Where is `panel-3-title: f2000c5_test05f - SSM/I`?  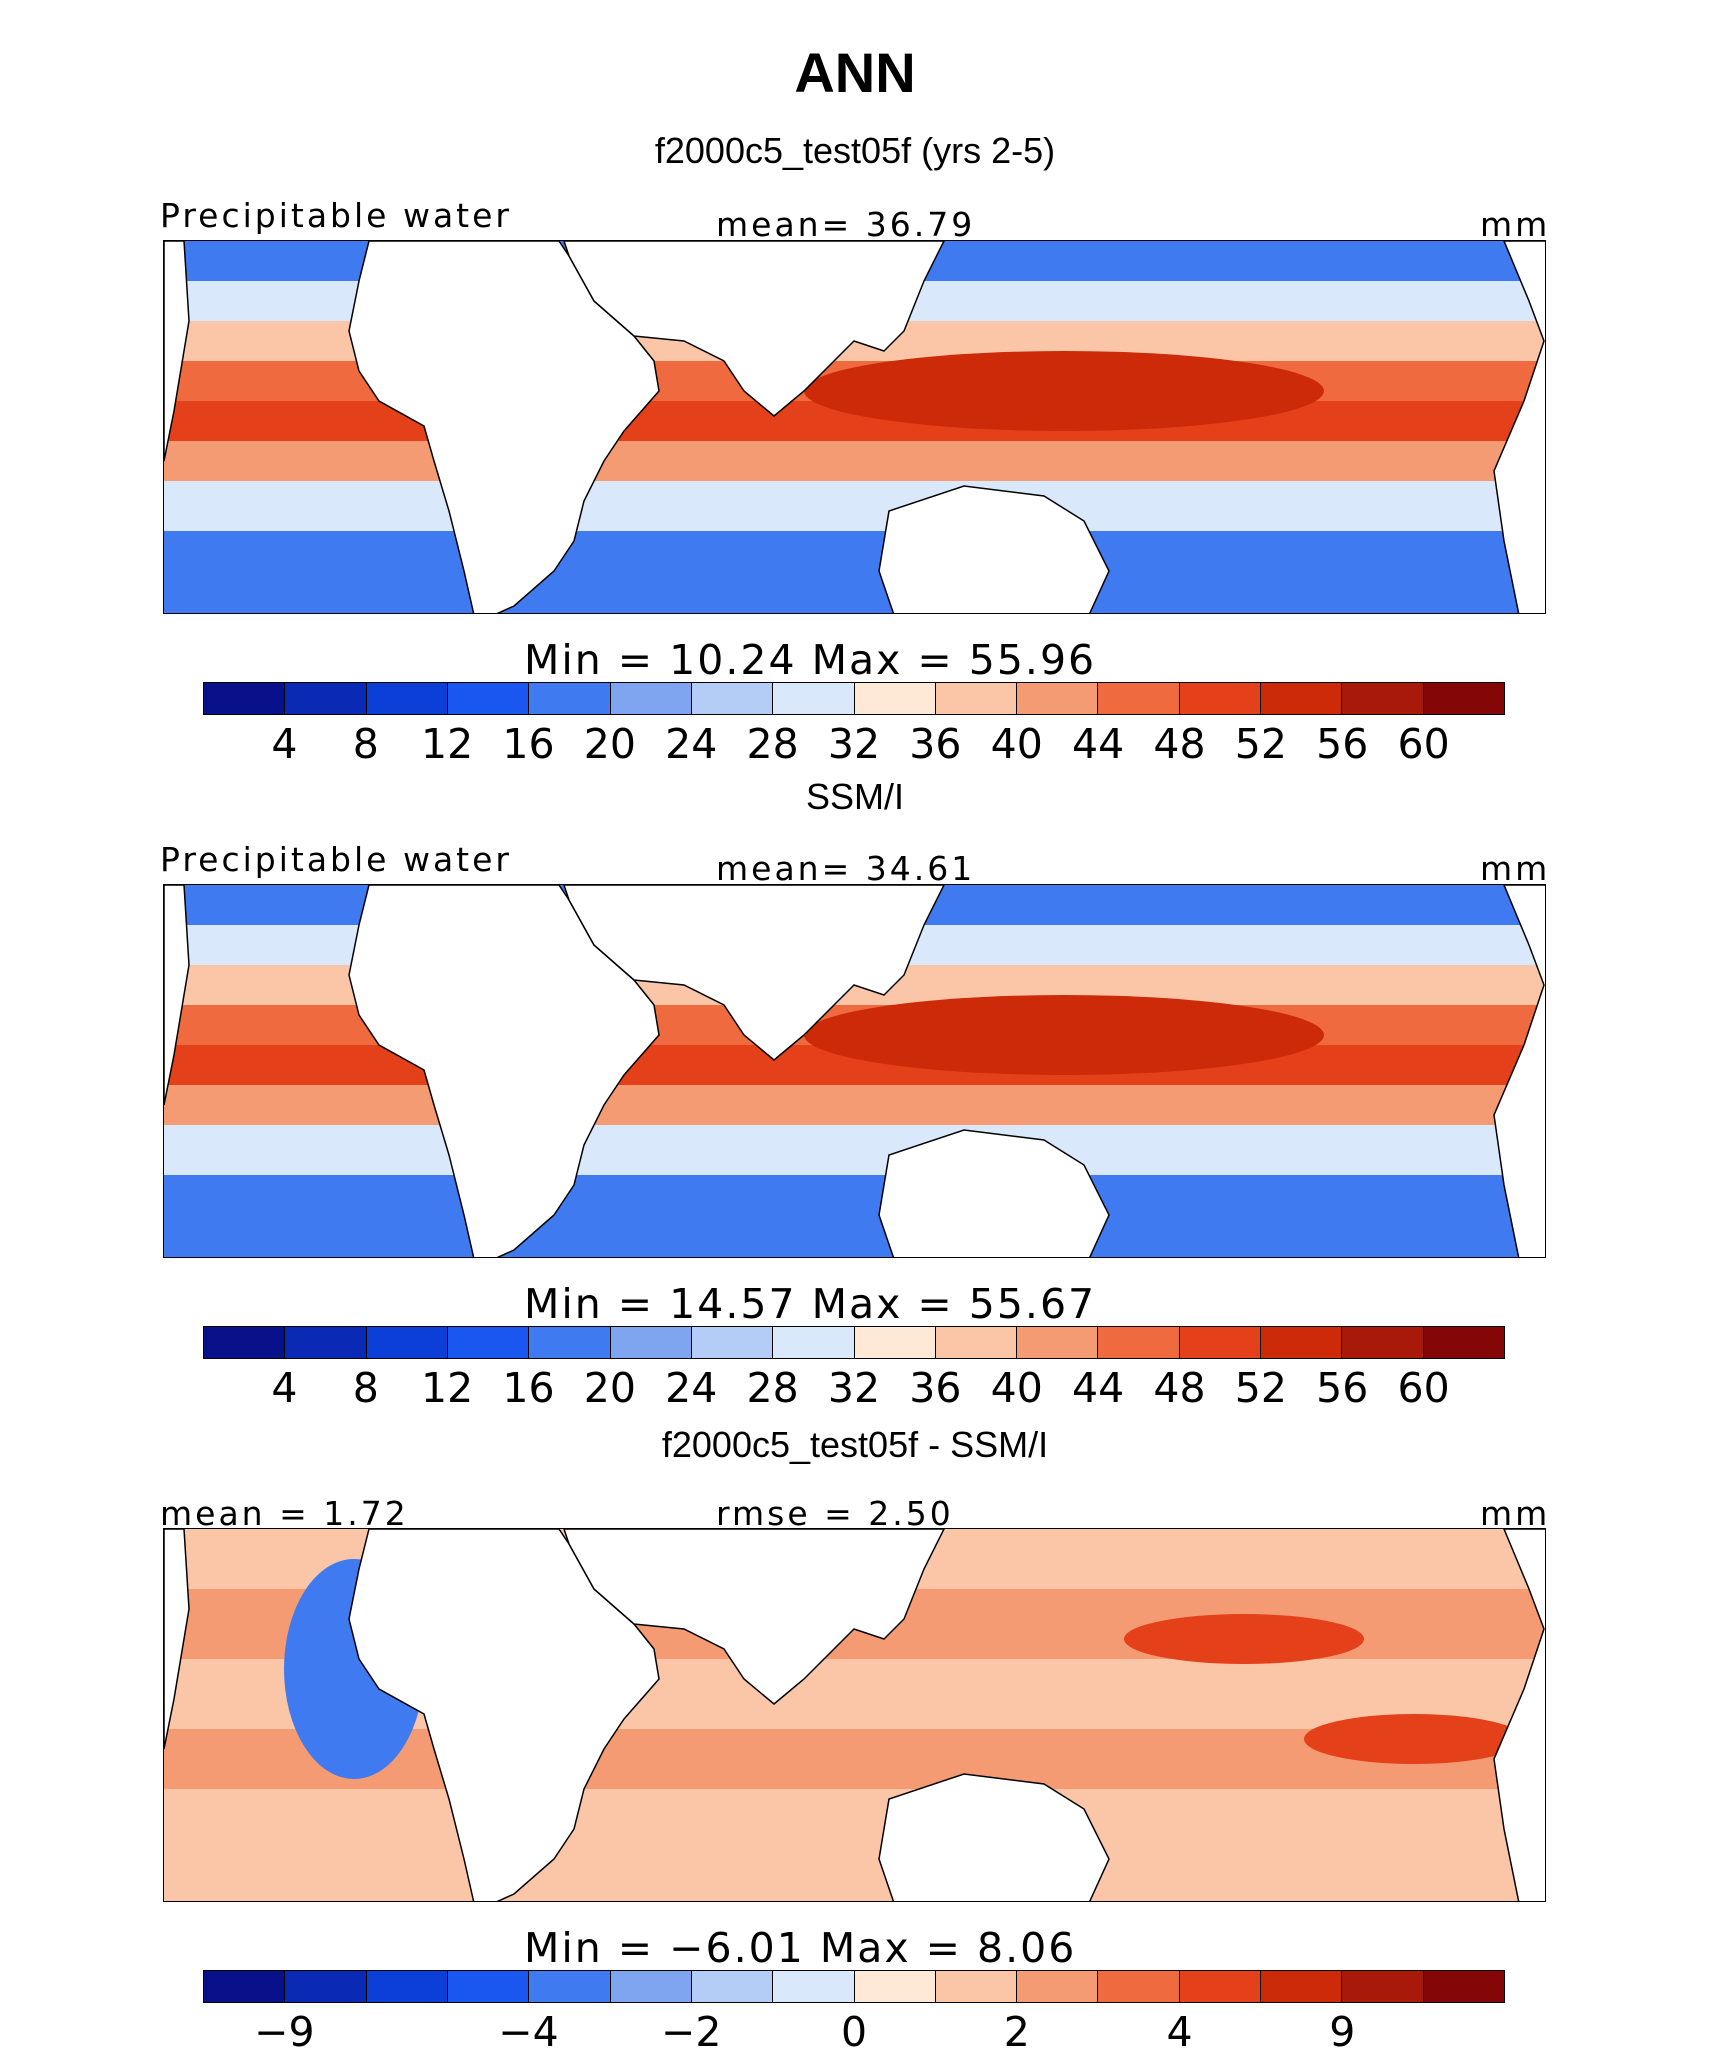 panel-3-title: f2000c5_test05f - SSM/I is located at coordinates (855, 1444).